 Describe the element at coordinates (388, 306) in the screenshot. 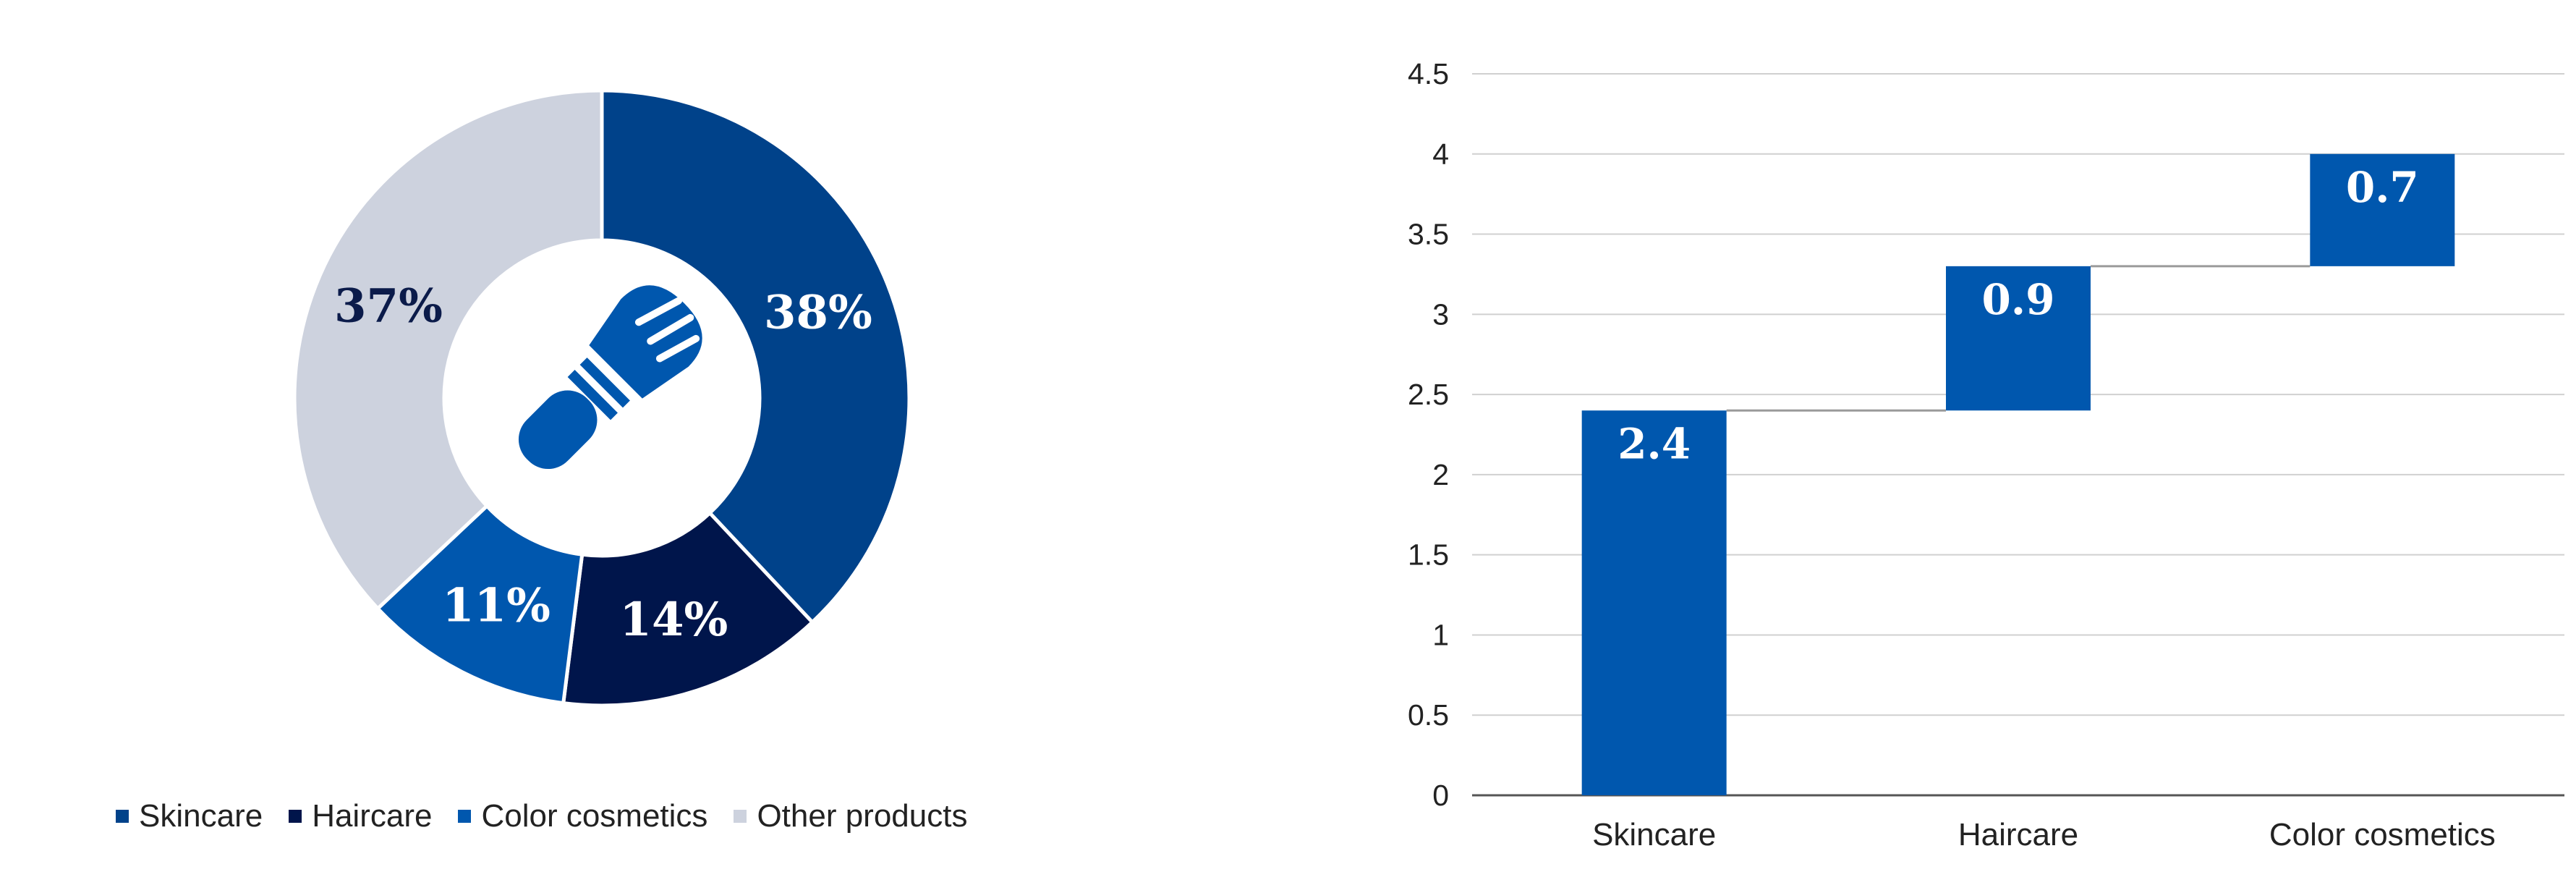

I see `slice-label-other-products: 37%` at that location.